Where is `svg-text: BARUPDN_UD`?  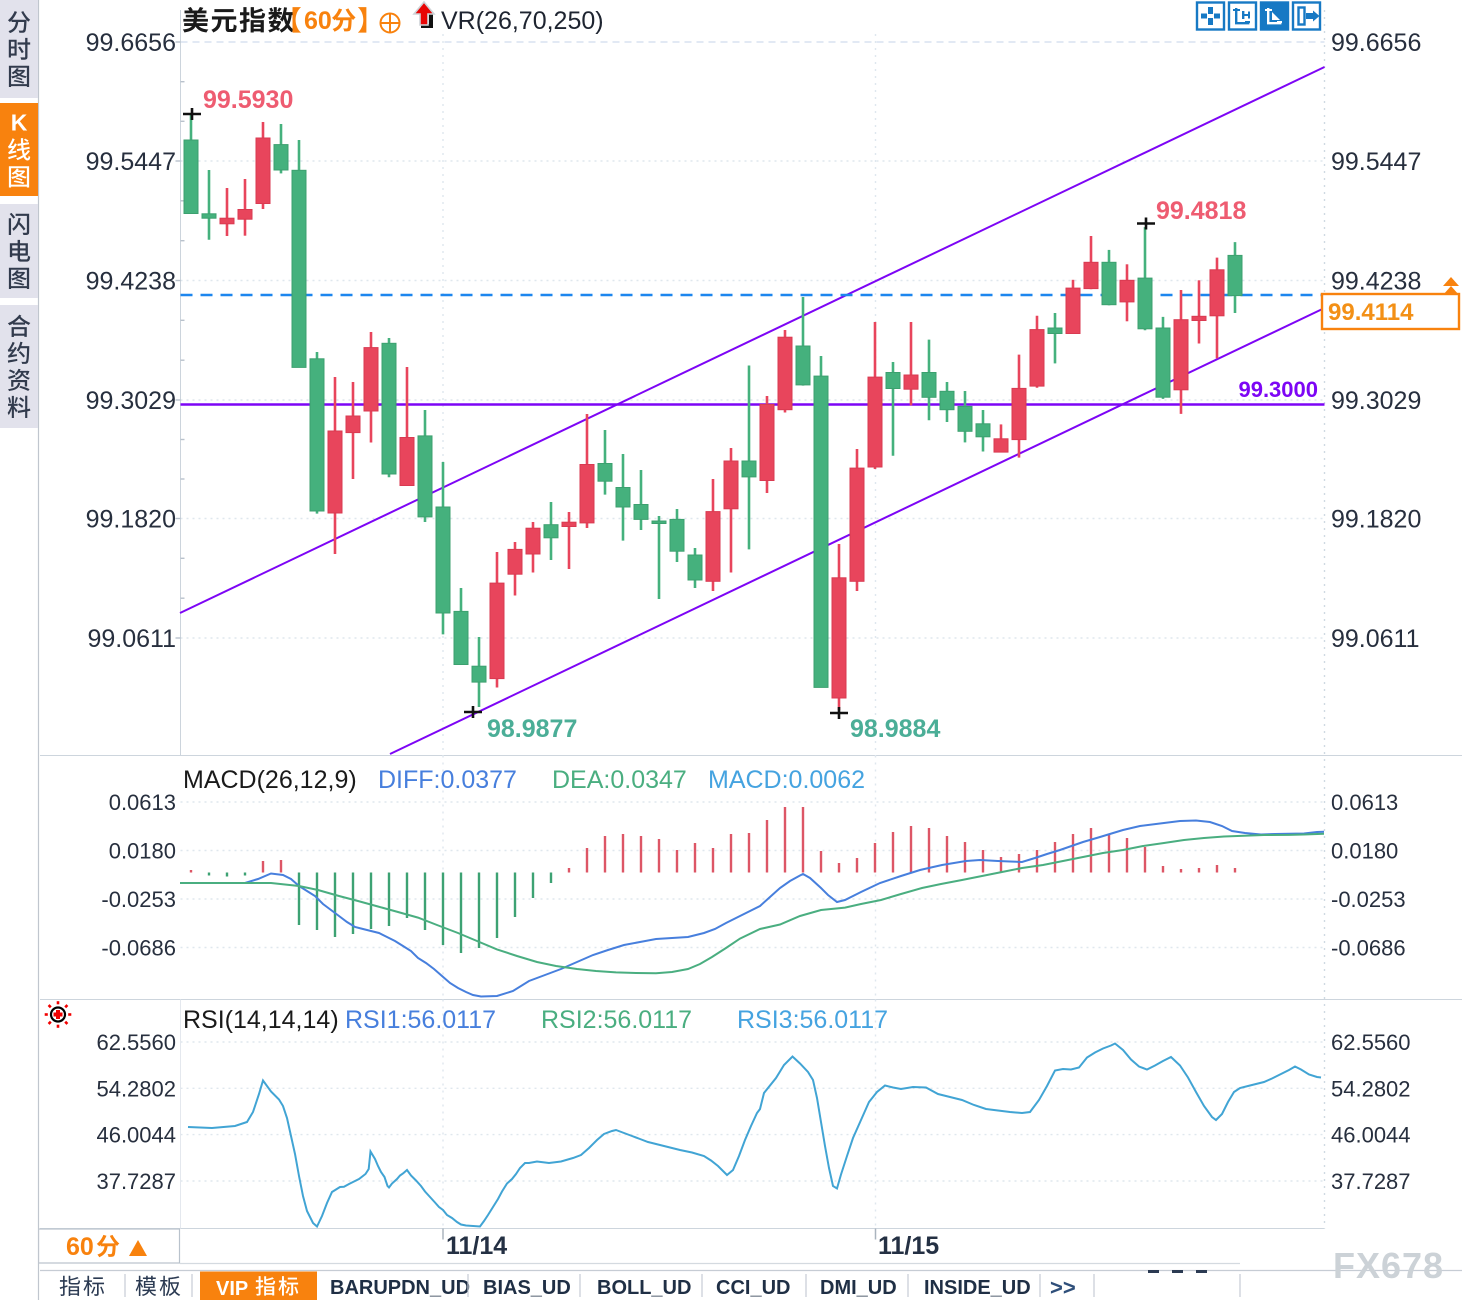 svg-text: BARUPDN_UD is located at coordinates (400, 1288).